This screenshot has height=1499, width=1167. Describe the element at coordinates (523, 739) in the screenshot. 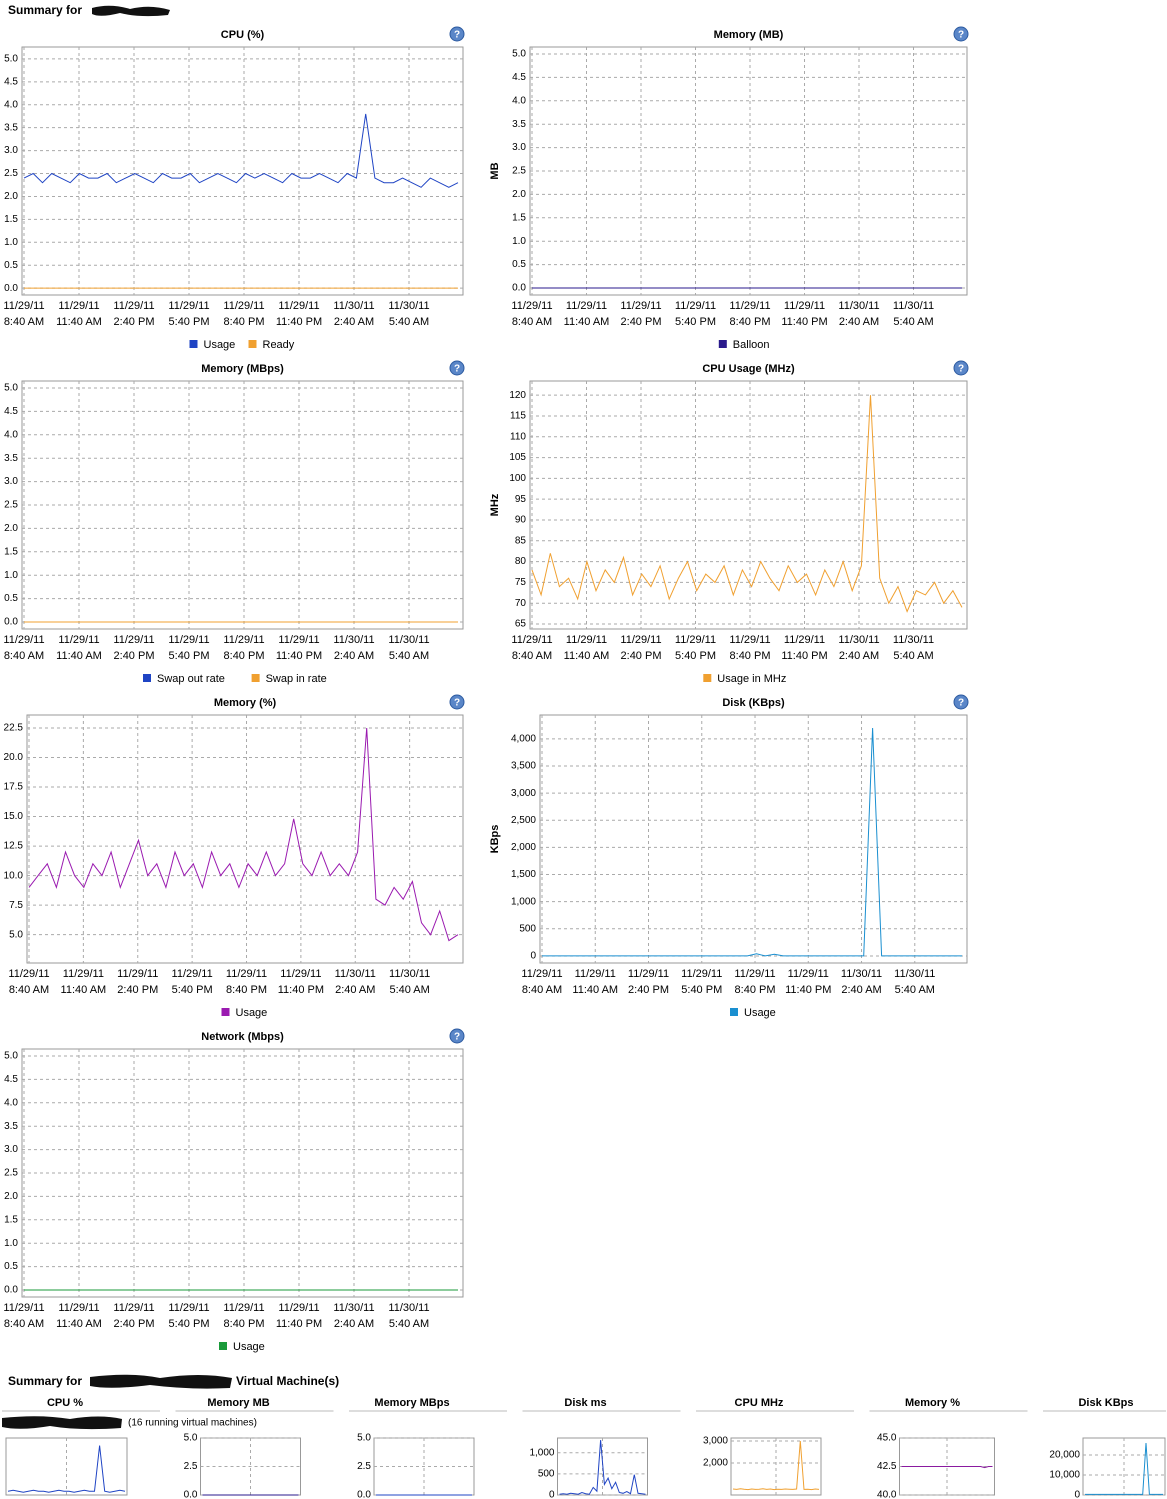

I see `y-tick-label: 4,000` at that location.